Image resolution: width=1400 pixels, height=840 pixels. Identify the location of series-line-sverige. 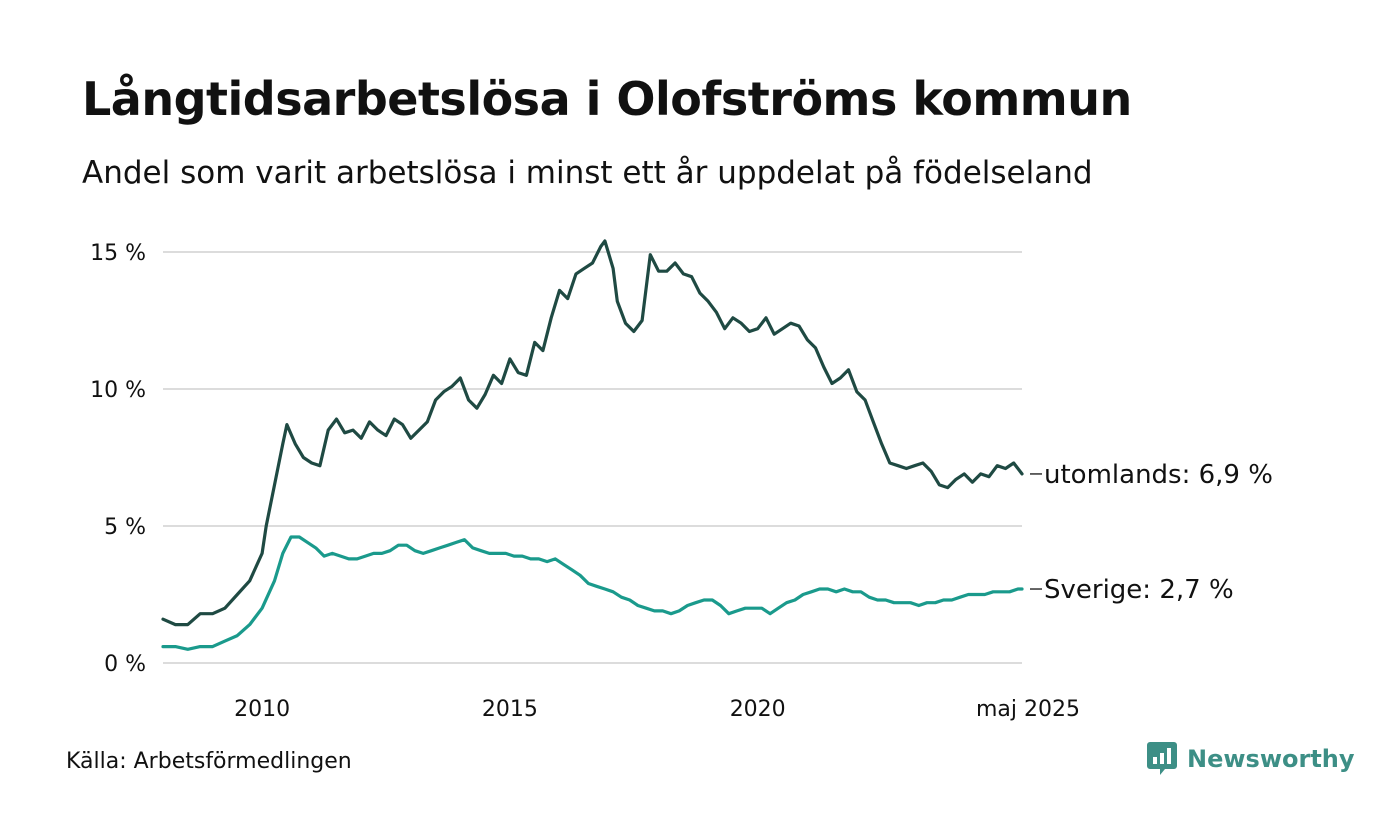
(592, 593).